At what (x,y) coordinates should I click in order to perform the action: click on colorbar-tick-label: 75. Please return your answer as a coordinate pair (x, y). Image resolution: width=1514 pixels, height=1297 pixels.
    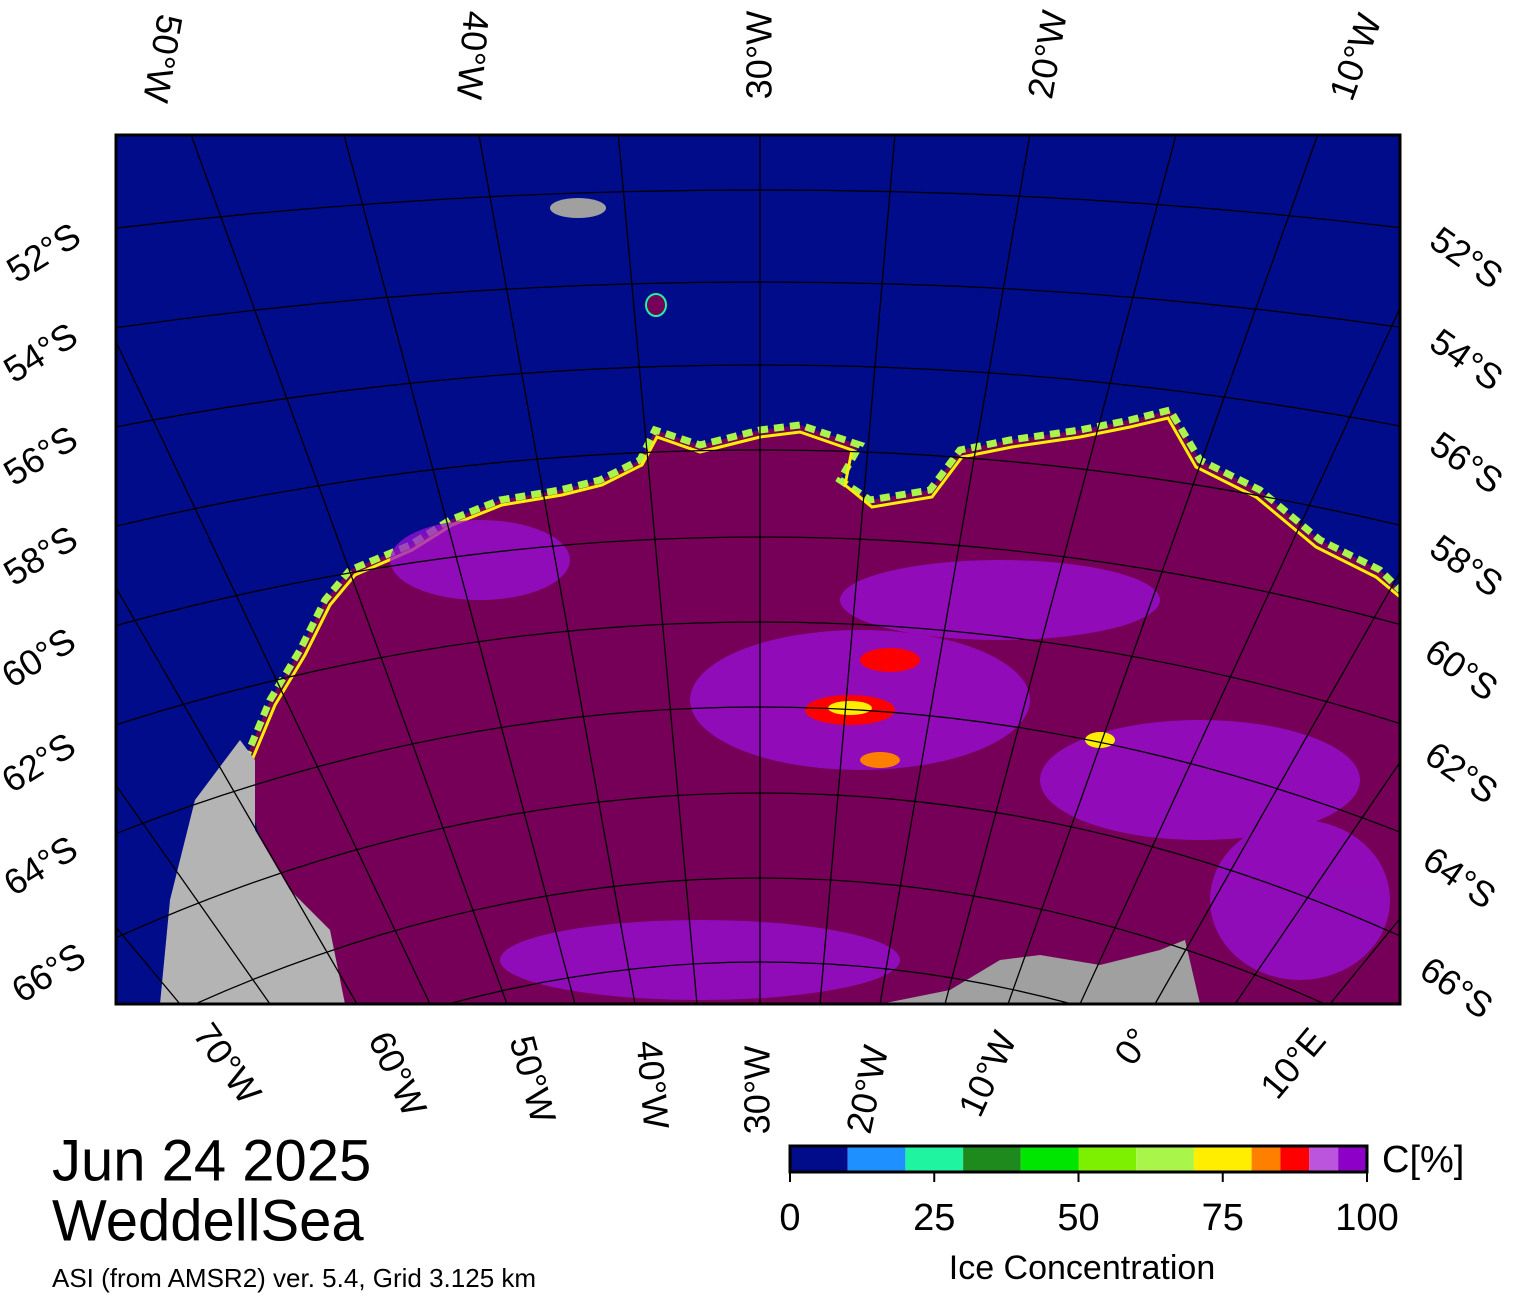
    Looking at the image, I should click on (1223, 1218).